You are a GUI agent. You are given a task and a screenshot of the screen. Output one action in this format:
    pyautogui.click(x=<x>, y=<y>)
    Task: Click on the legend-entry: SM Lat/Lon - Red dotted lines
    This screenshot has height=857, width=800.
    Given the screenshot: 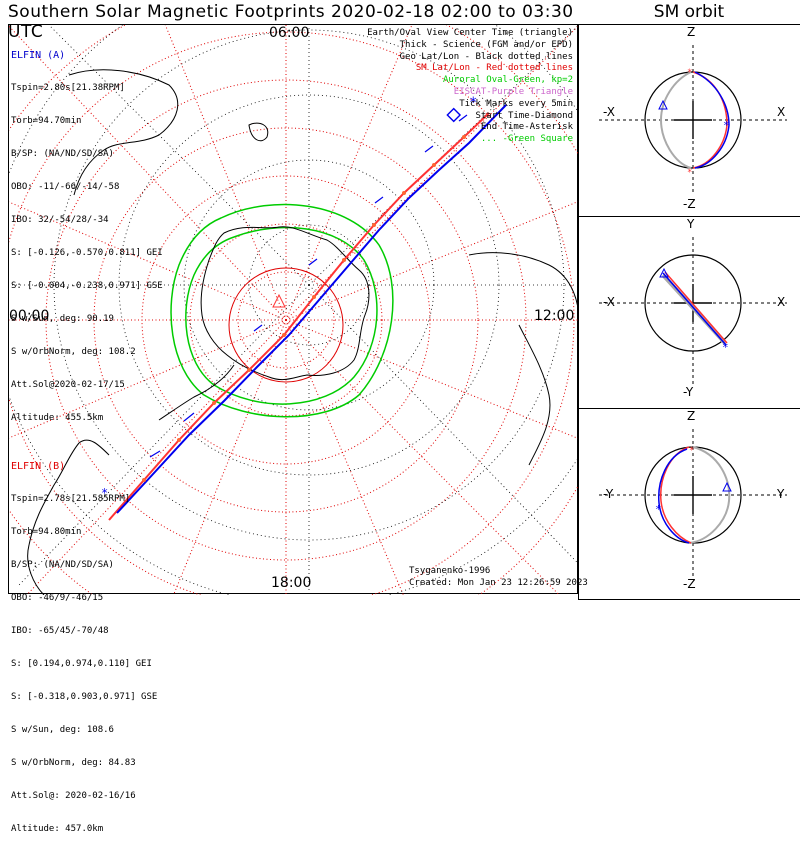 What is the action you would take?
    pyautogui.click(x=494, y=68)
    